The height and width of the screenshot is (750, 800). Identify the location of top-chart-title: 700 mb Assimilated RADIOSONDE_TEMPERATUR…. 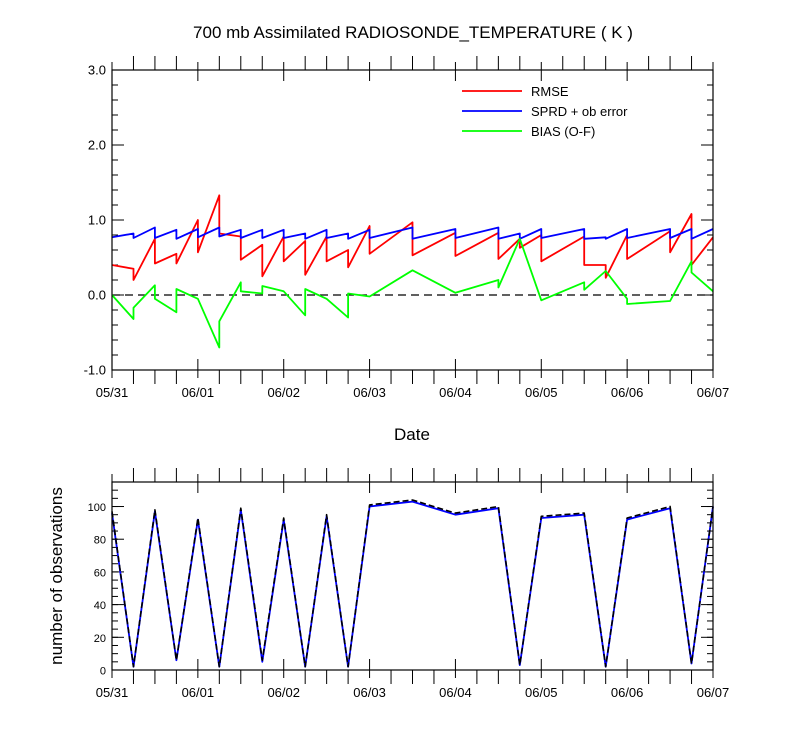
(413, 32).